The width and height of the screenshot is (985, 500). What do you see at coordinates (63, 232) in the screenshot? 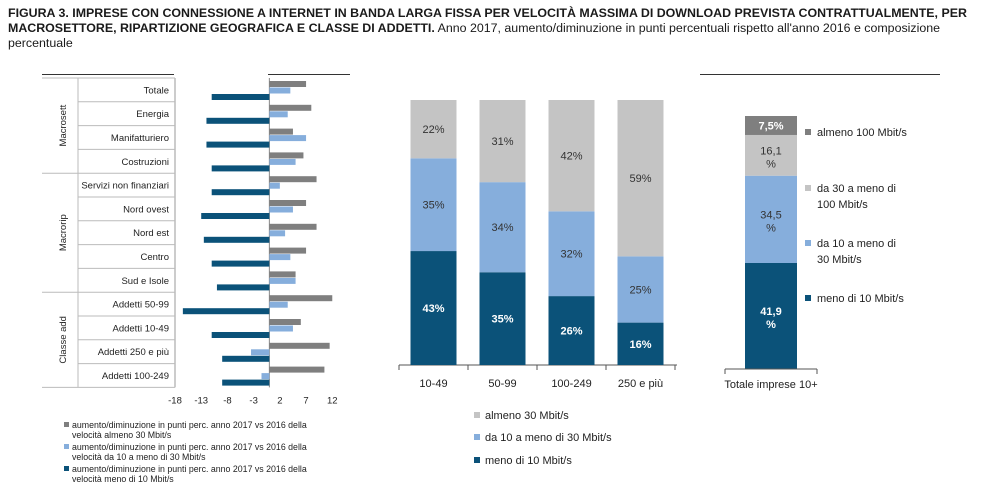
I see `group-label: Macrorip` at bounding box center [63, 232].